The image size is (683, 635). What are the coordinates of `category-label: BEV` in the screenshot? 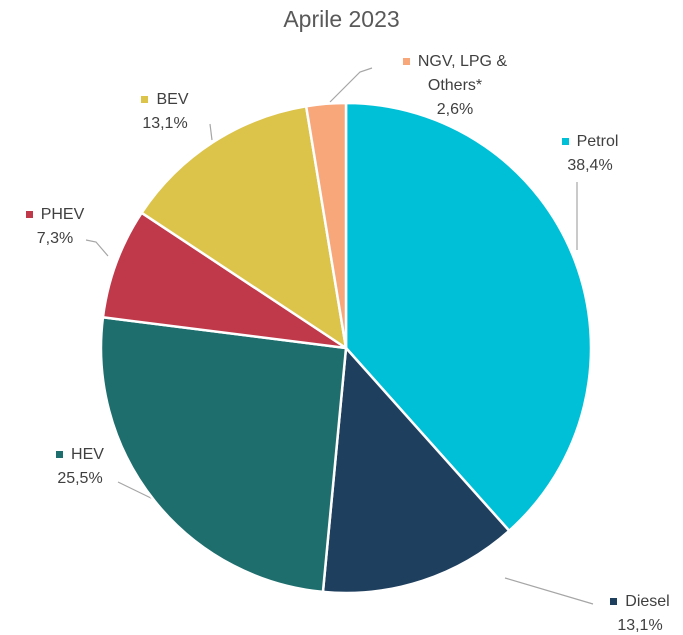 It's located at (172, 99).